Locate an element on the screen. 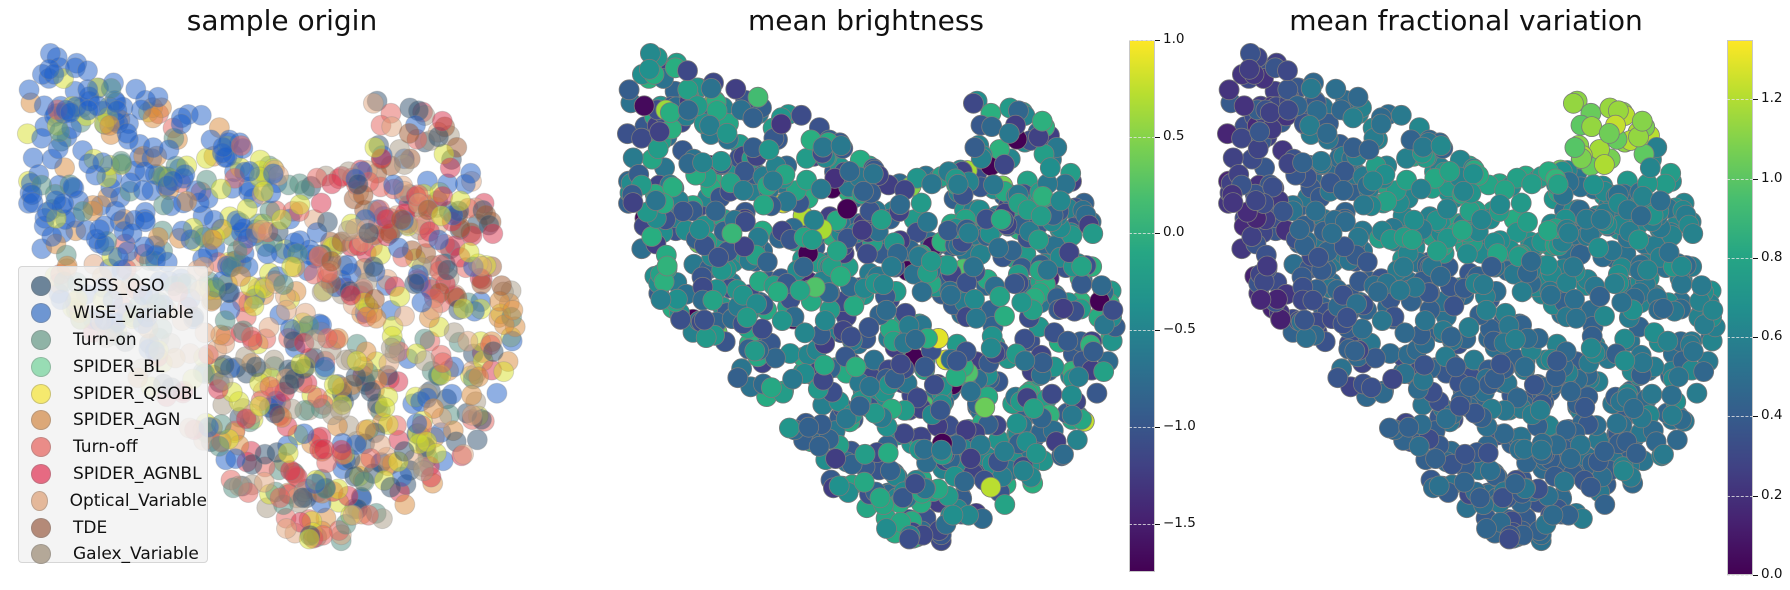  colorbar-tick-label: −0.5 is located at coordinates (1179, 329).